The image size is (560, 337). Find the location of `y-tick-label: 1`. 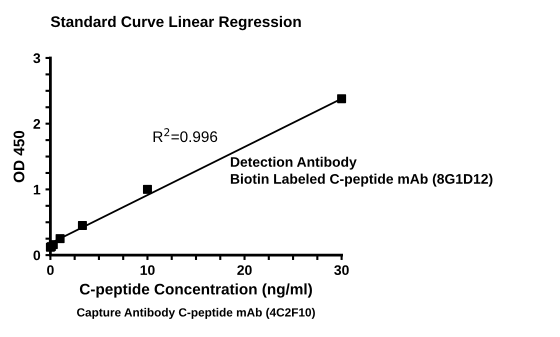

y-tick-label: 1 is located at coordinates (37, 189).